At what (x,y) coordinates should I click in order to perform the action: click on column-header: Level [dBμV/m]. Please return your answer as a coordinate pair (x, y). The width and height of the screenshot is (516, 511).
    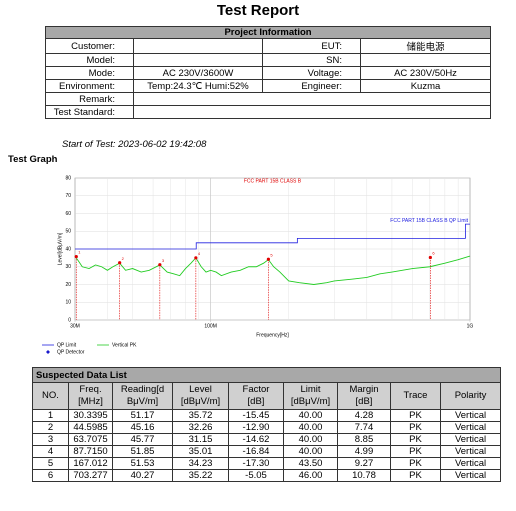
    Looking at the image, I should click on (200, 396).